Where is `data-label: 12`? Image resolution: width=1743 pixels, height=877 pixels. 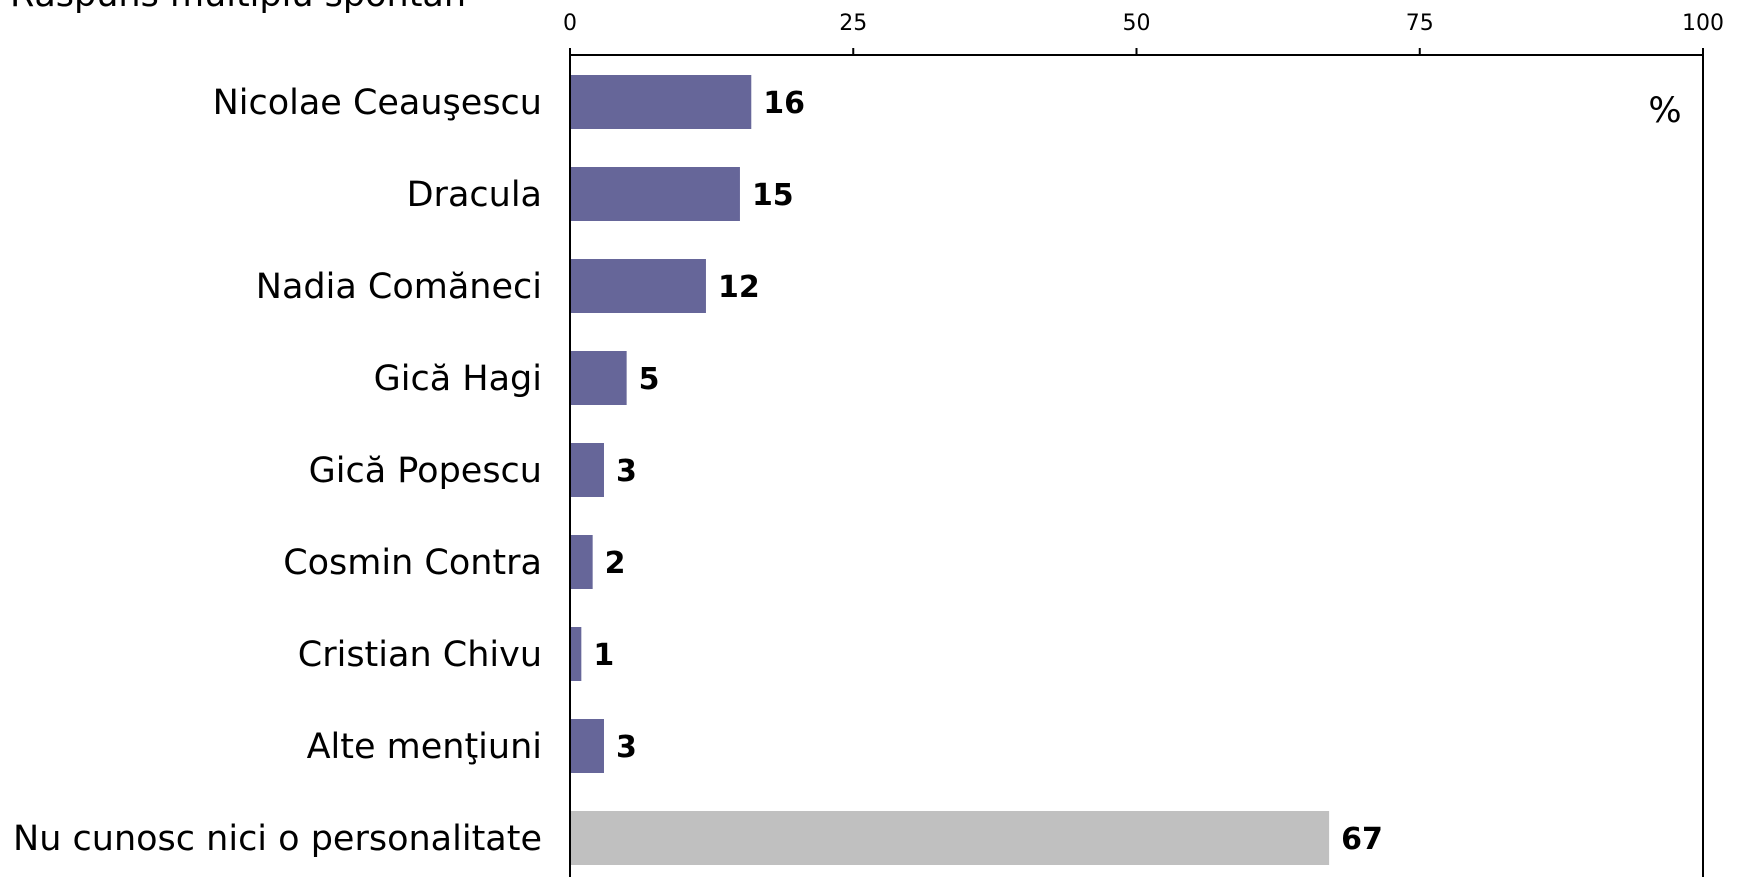 data-label: 12 is located at coordinates (739, 287).